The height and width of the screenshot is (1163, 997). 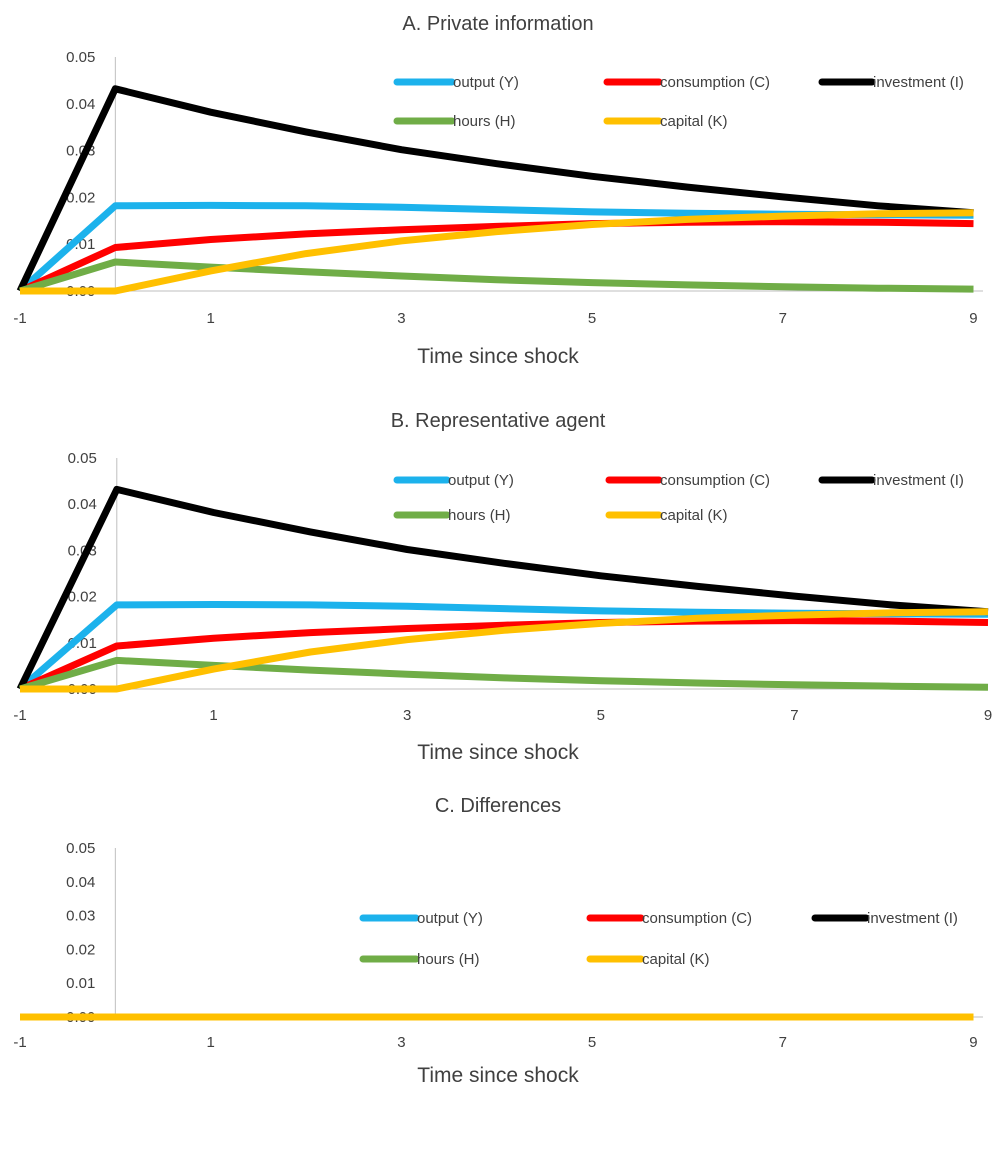 What do you see at coordinates (497, 24) in the screenshot?
I see `chart-title: A. Private information` at bounding box center [497, 24].